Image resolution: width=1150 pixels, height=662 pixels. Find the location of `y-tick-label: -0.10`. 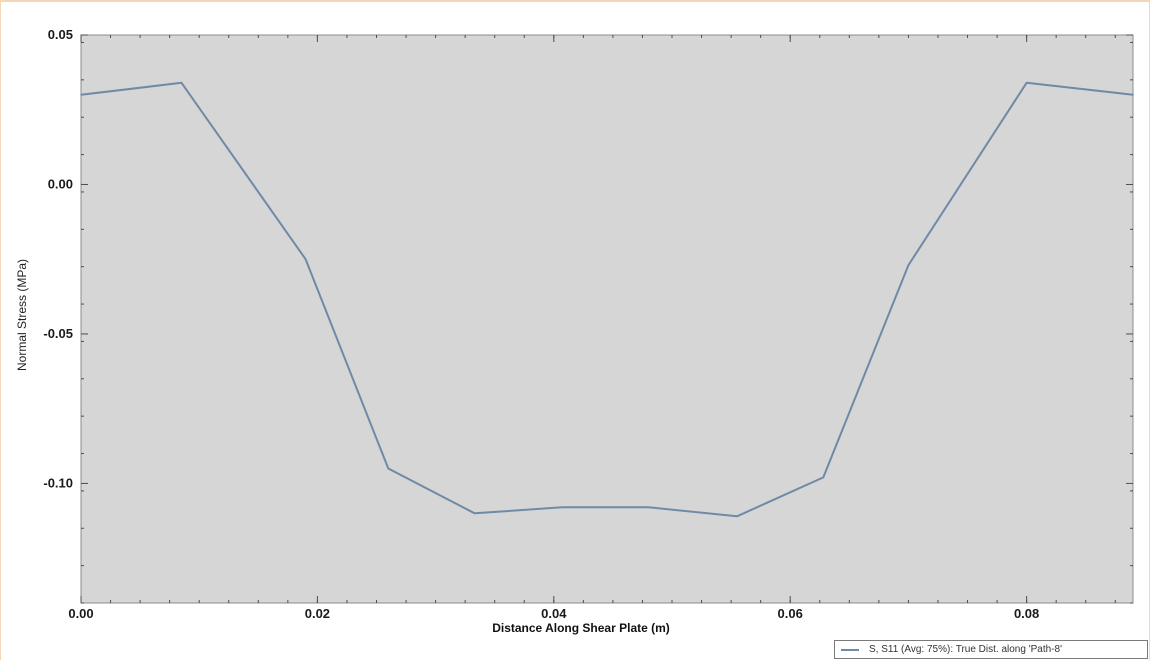

y-tick-label: -0.10 is located at coordinates (58, 482).